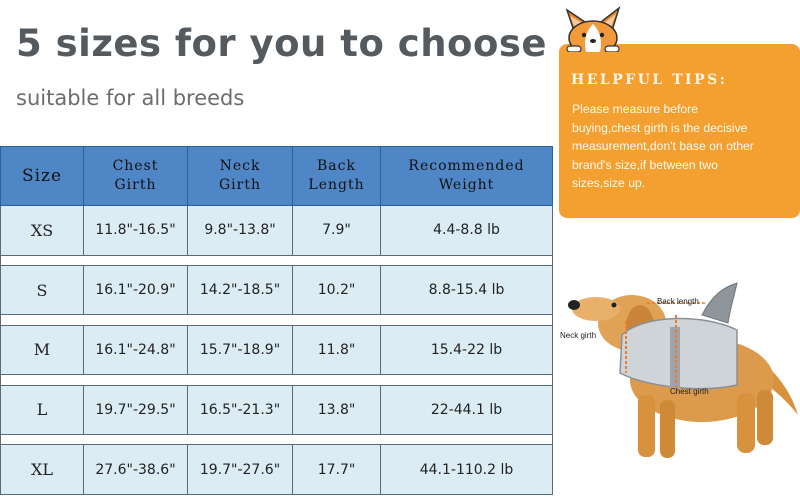  What do you see at coordinates (240, 290) in the screenshot?
I see `neck-girth-cell: 14.2"-18.5"` at bounding box center [240, 290].